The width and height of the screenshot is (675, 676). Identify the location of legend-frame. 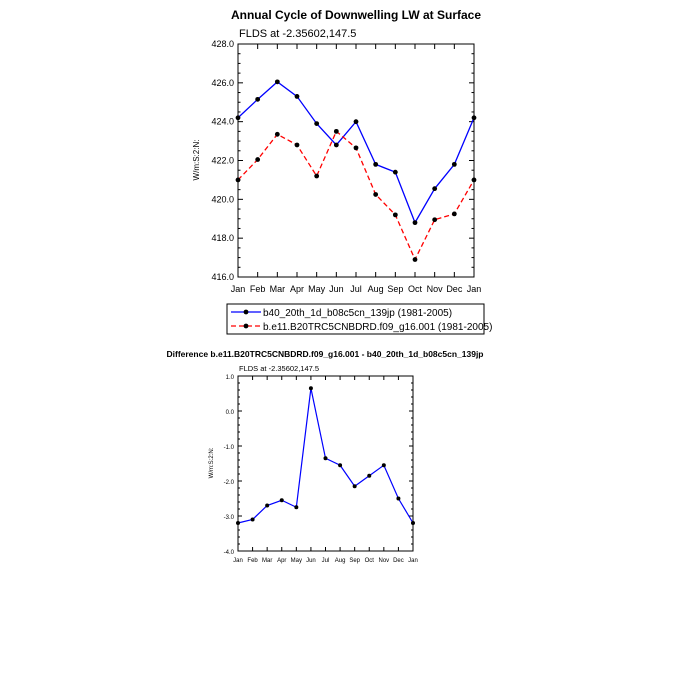
(355, 319).